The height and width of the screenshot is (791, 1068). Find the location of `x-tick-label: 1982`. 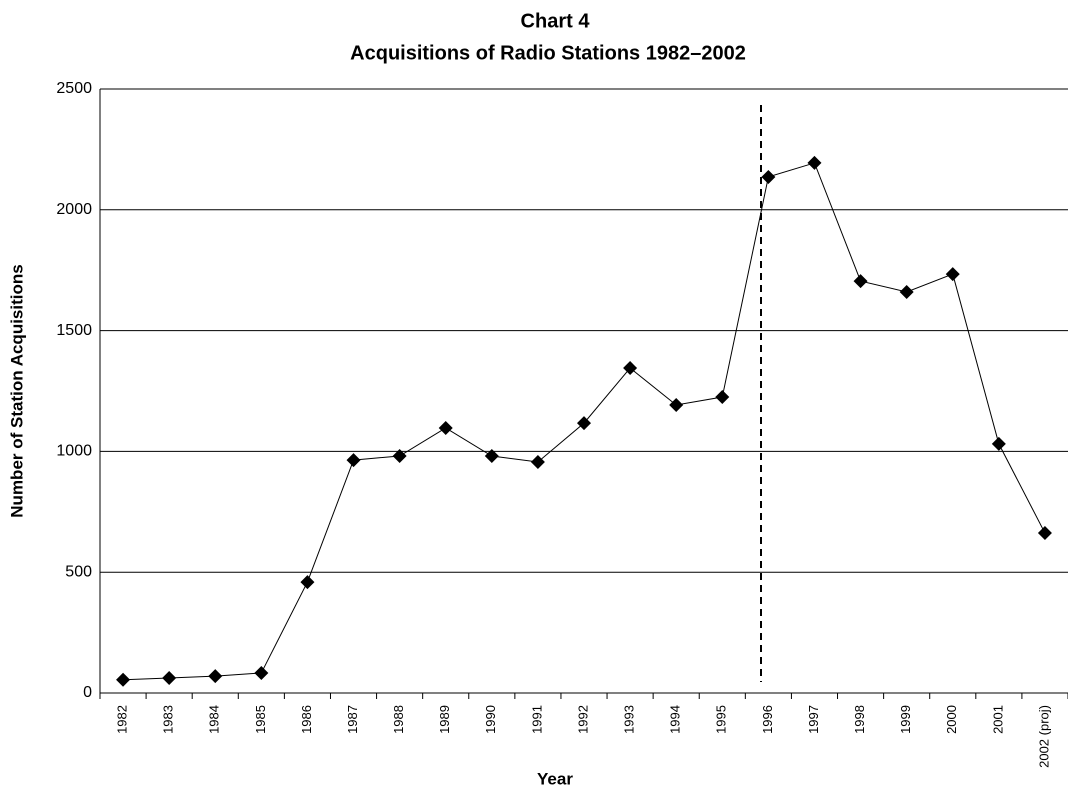

x-tick-label: 1982 is located at coordinates (121, 719).